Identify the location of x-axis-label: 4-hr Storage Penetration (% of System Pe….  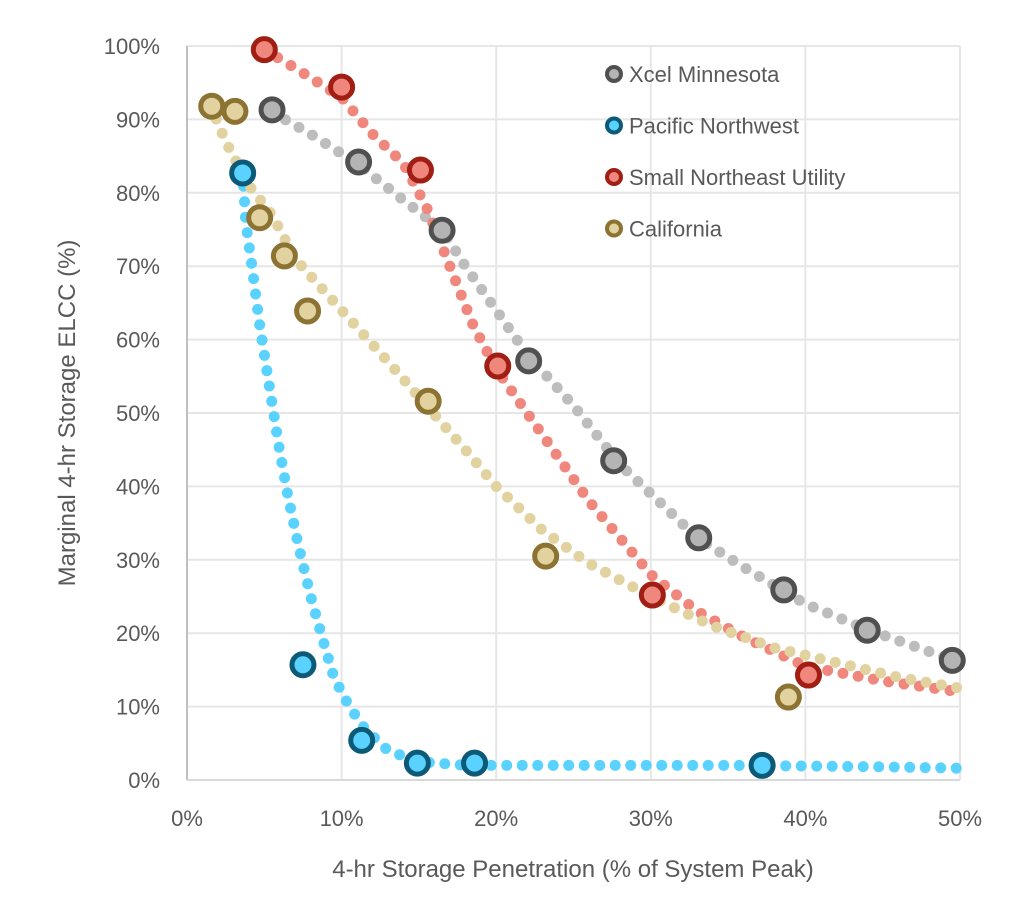
(573, 869).